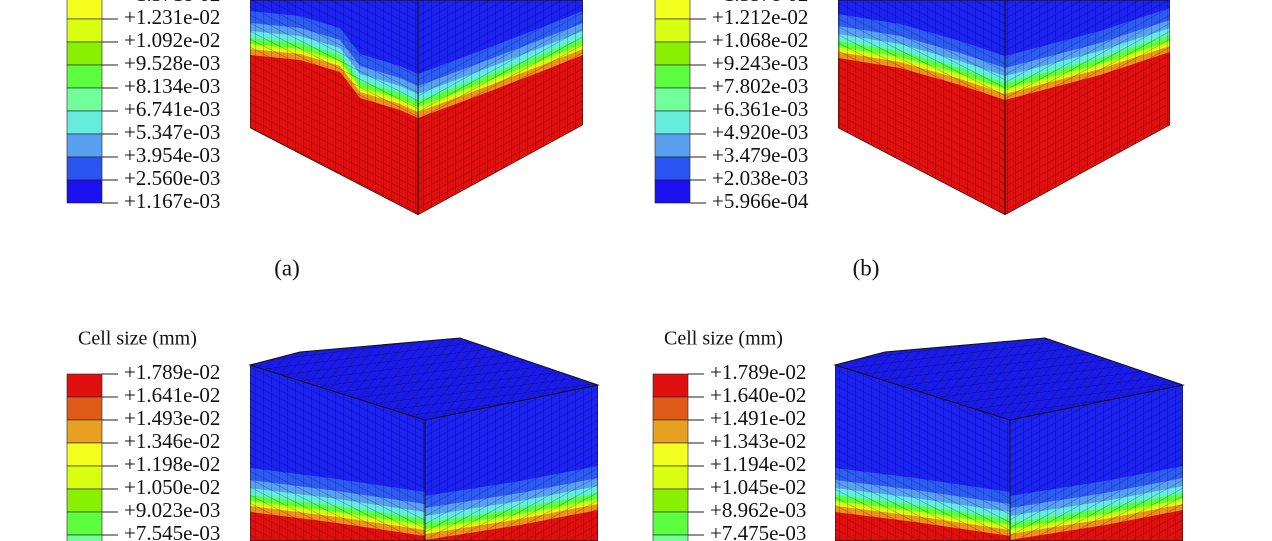 The width and height of the screenshot is (1272, 541). Describe the element at coordinates (172, 441) in the screenshot. I see `legend-label: +1.346e-02` at that location.